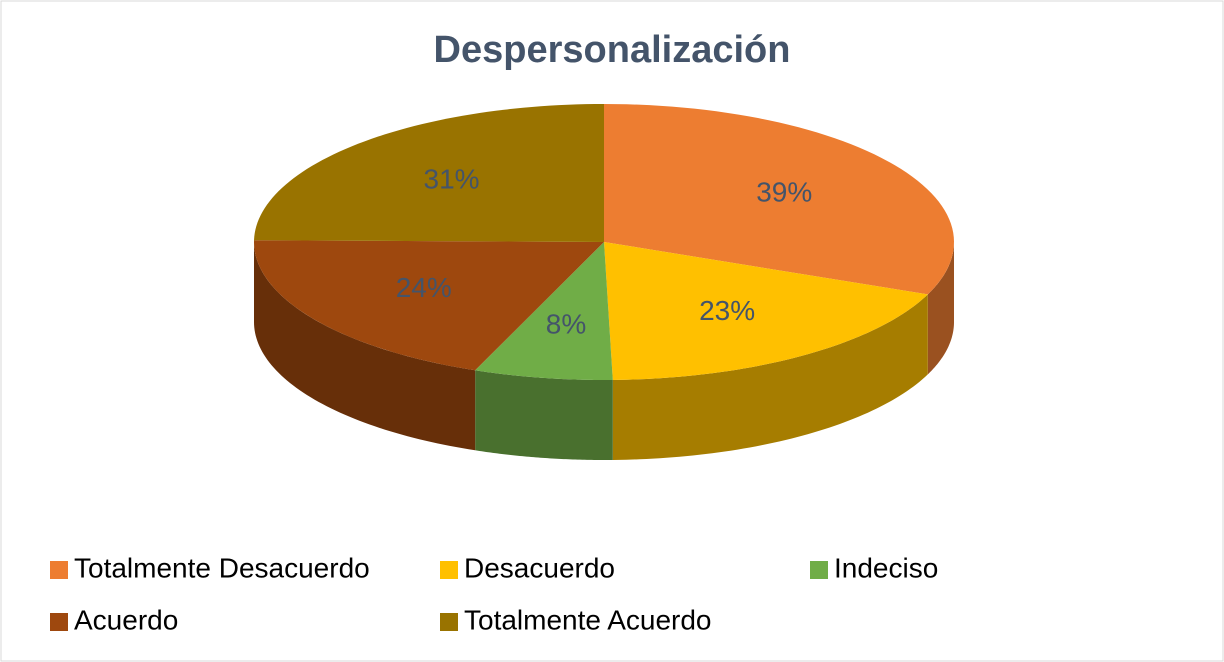 Image resolution: width=1224 pixels, height=662 pixels. I want to click on legend-label: Totalmente Acuerdo, so click(588, 619).